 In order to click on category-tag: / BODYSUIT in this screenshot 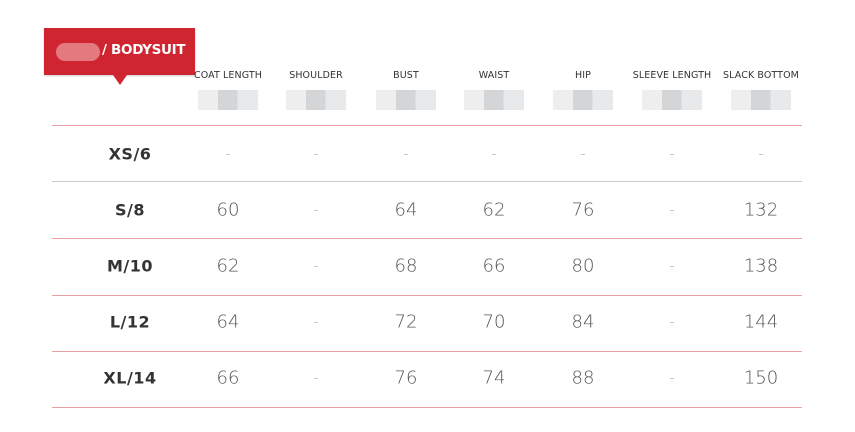, I will do `click(119, 56)`.